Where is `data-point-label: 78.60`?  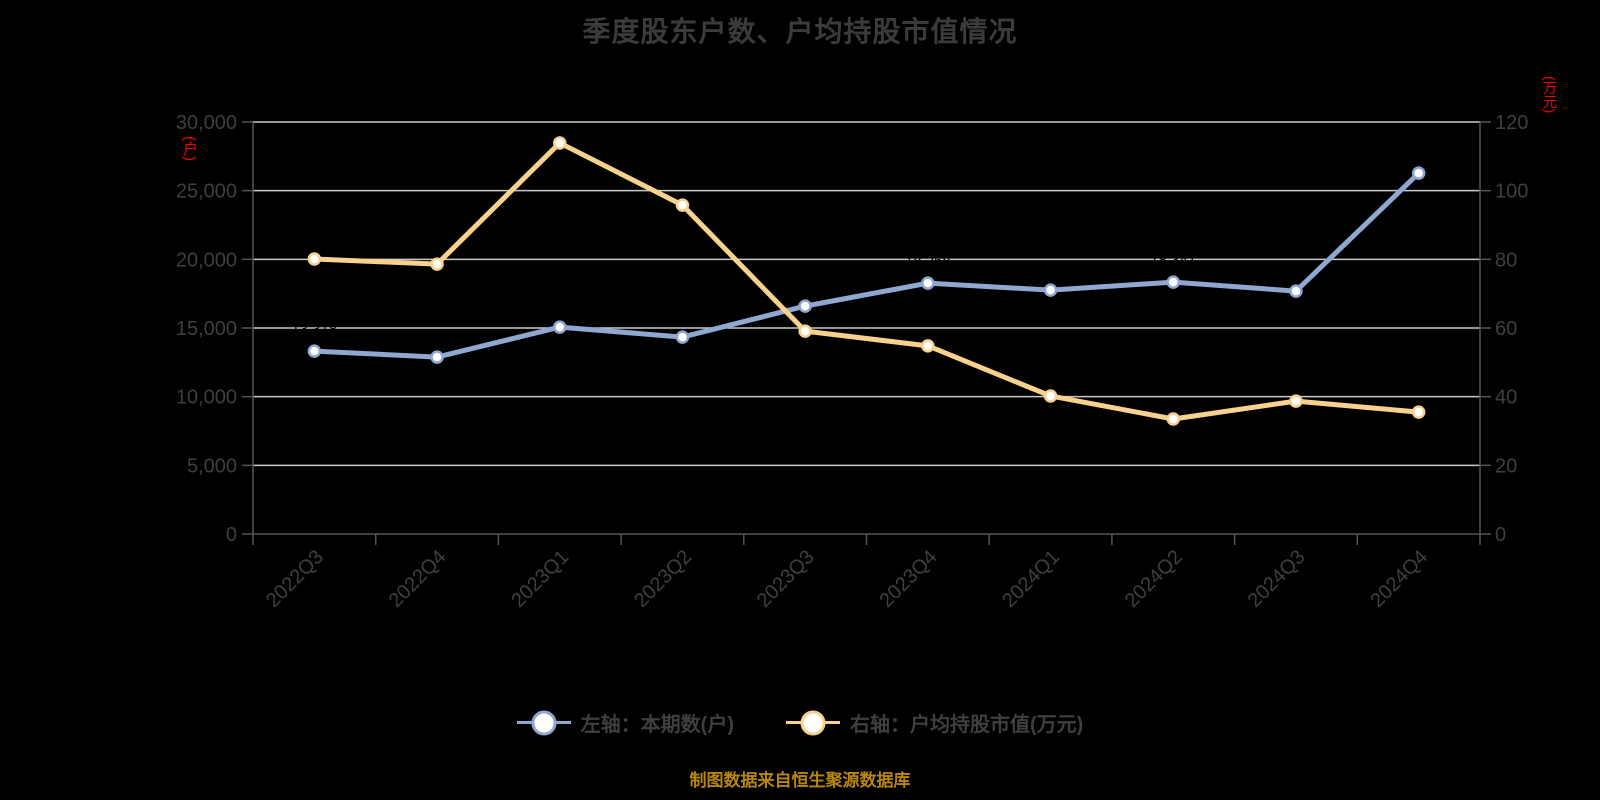
data-point-label: 78.60 is located at coordinates (437, 287).